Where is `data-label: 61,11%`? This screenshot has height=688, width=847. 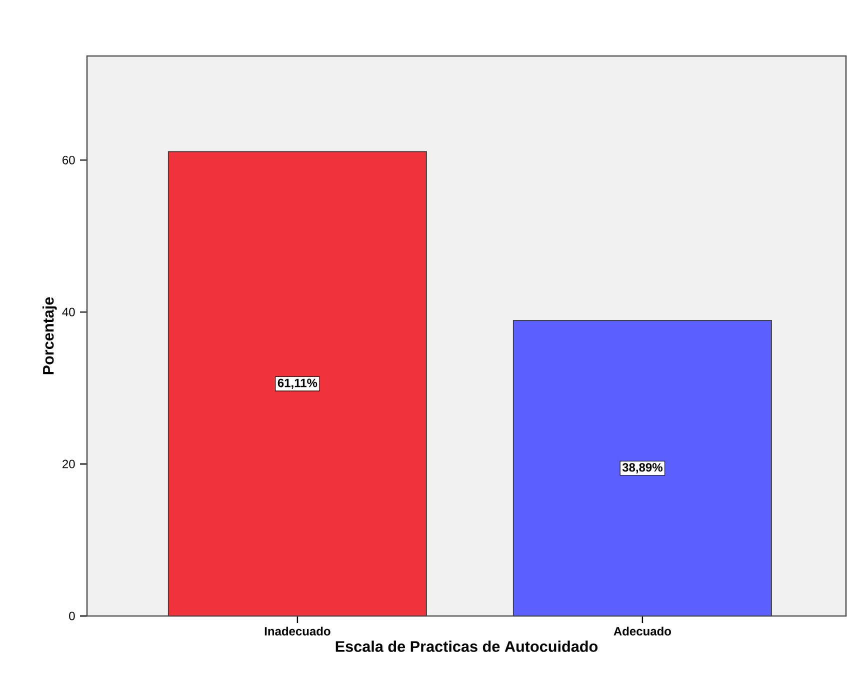
data-label: 61,11% is located at coordinates (298, 383).